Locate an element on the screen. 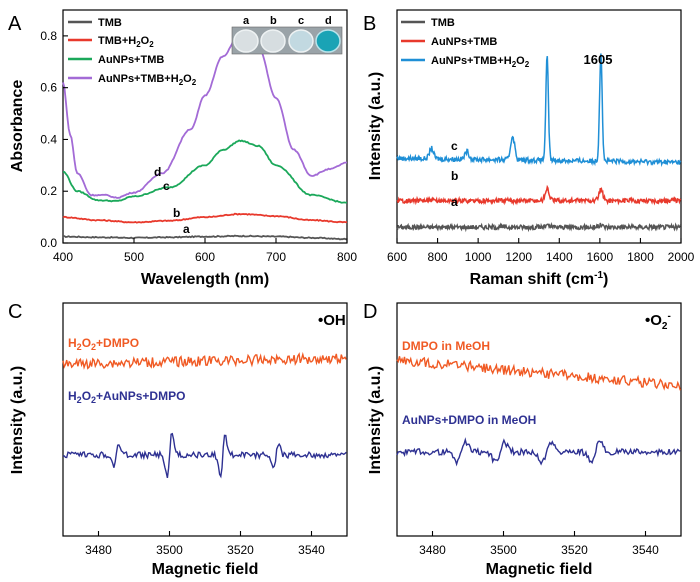 The width and height of the screenshot is (700, 582). series-line-tmb is located at coordinates (205, 237).